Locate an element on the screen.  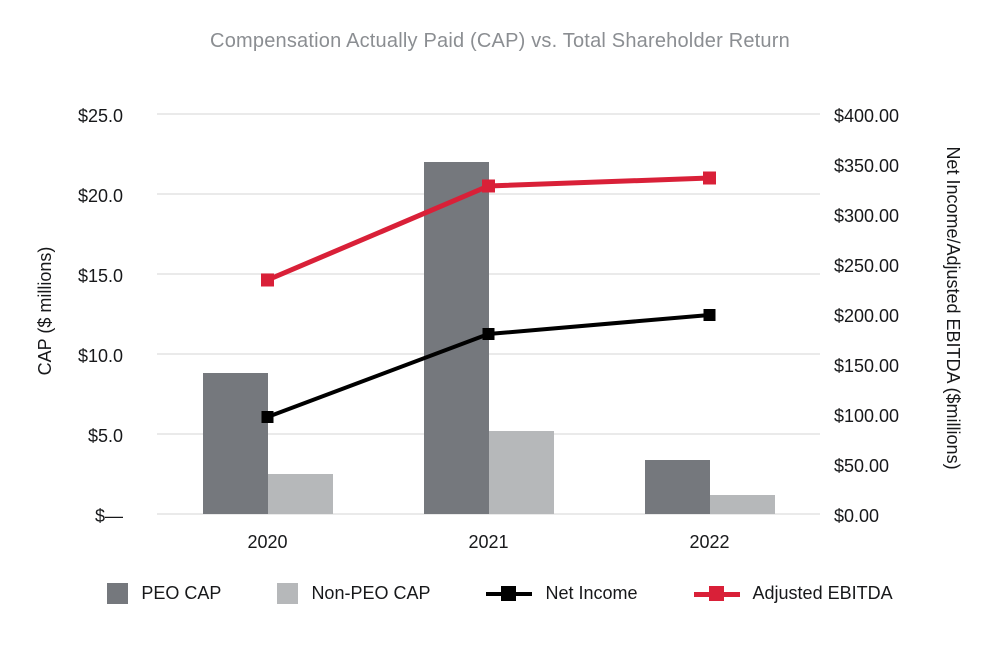
non-peo-cap-swatch is located at coordinates (288, 593).